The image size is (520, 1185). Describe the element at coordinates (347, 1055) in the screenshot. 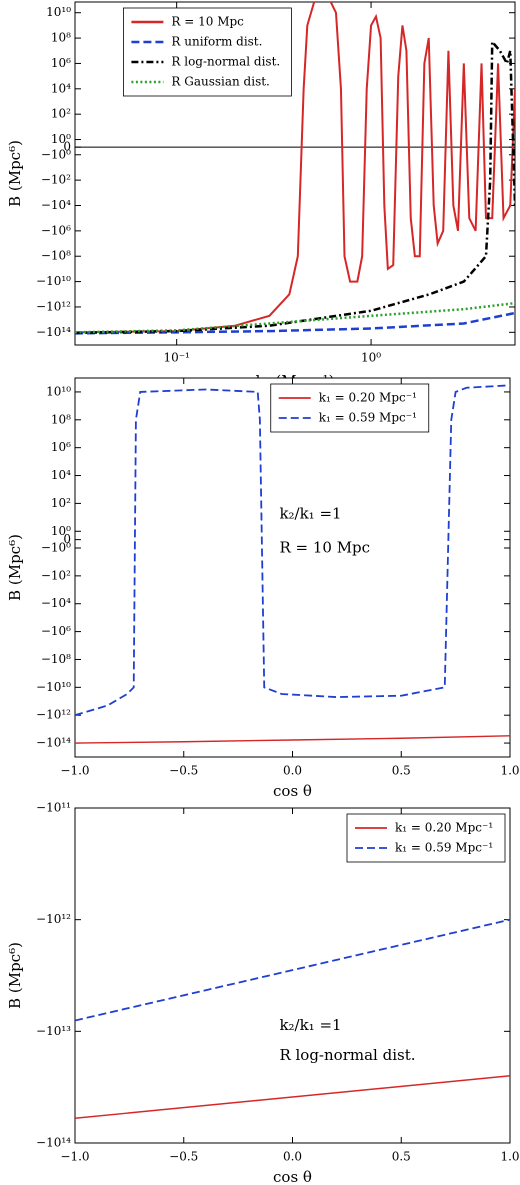

I see `annotation: R log-normal dist.` at that location.